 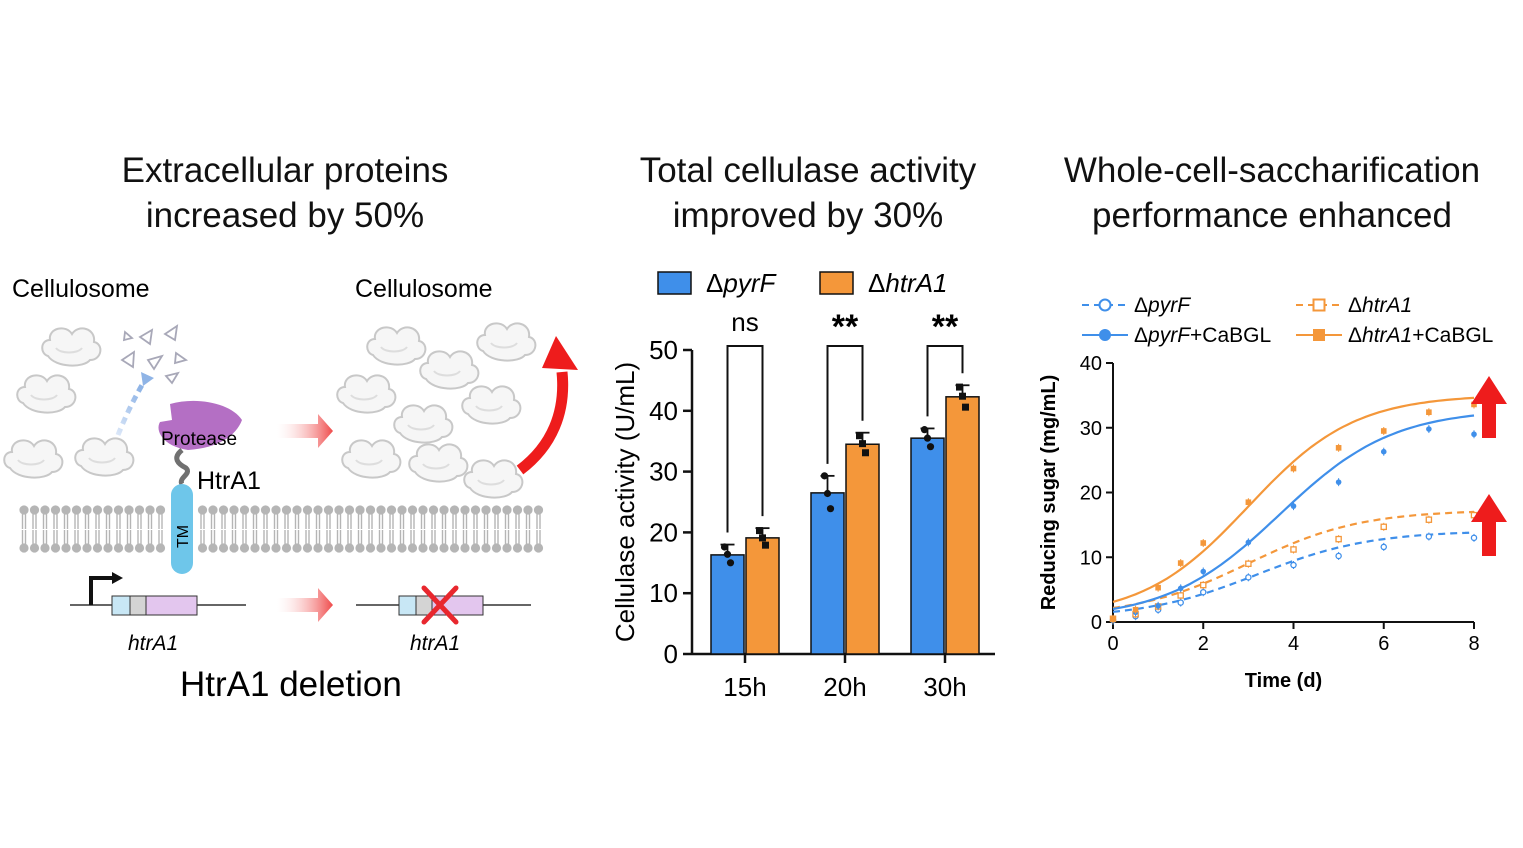 I want to click on x-tick-label: 20h, so click(x=844, y=687).